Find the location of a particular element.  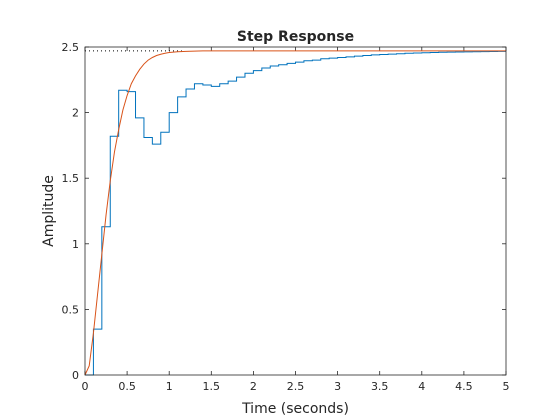

x-tick-label: 0 is located at coordinates (85, 386).